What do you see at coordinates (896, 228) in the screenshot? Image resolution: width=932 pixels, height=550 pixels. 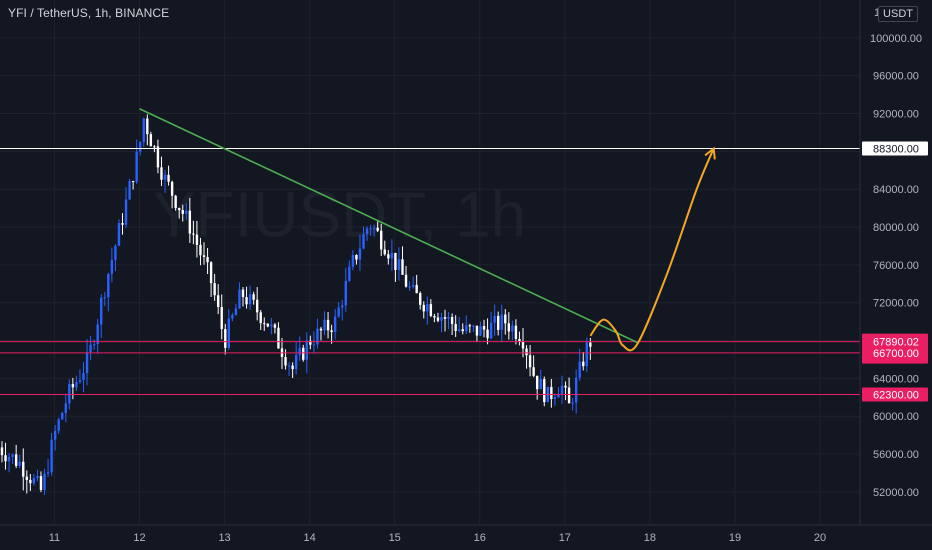 I see `y-tick-label: 80000.00` at bounding box center [896, 228].